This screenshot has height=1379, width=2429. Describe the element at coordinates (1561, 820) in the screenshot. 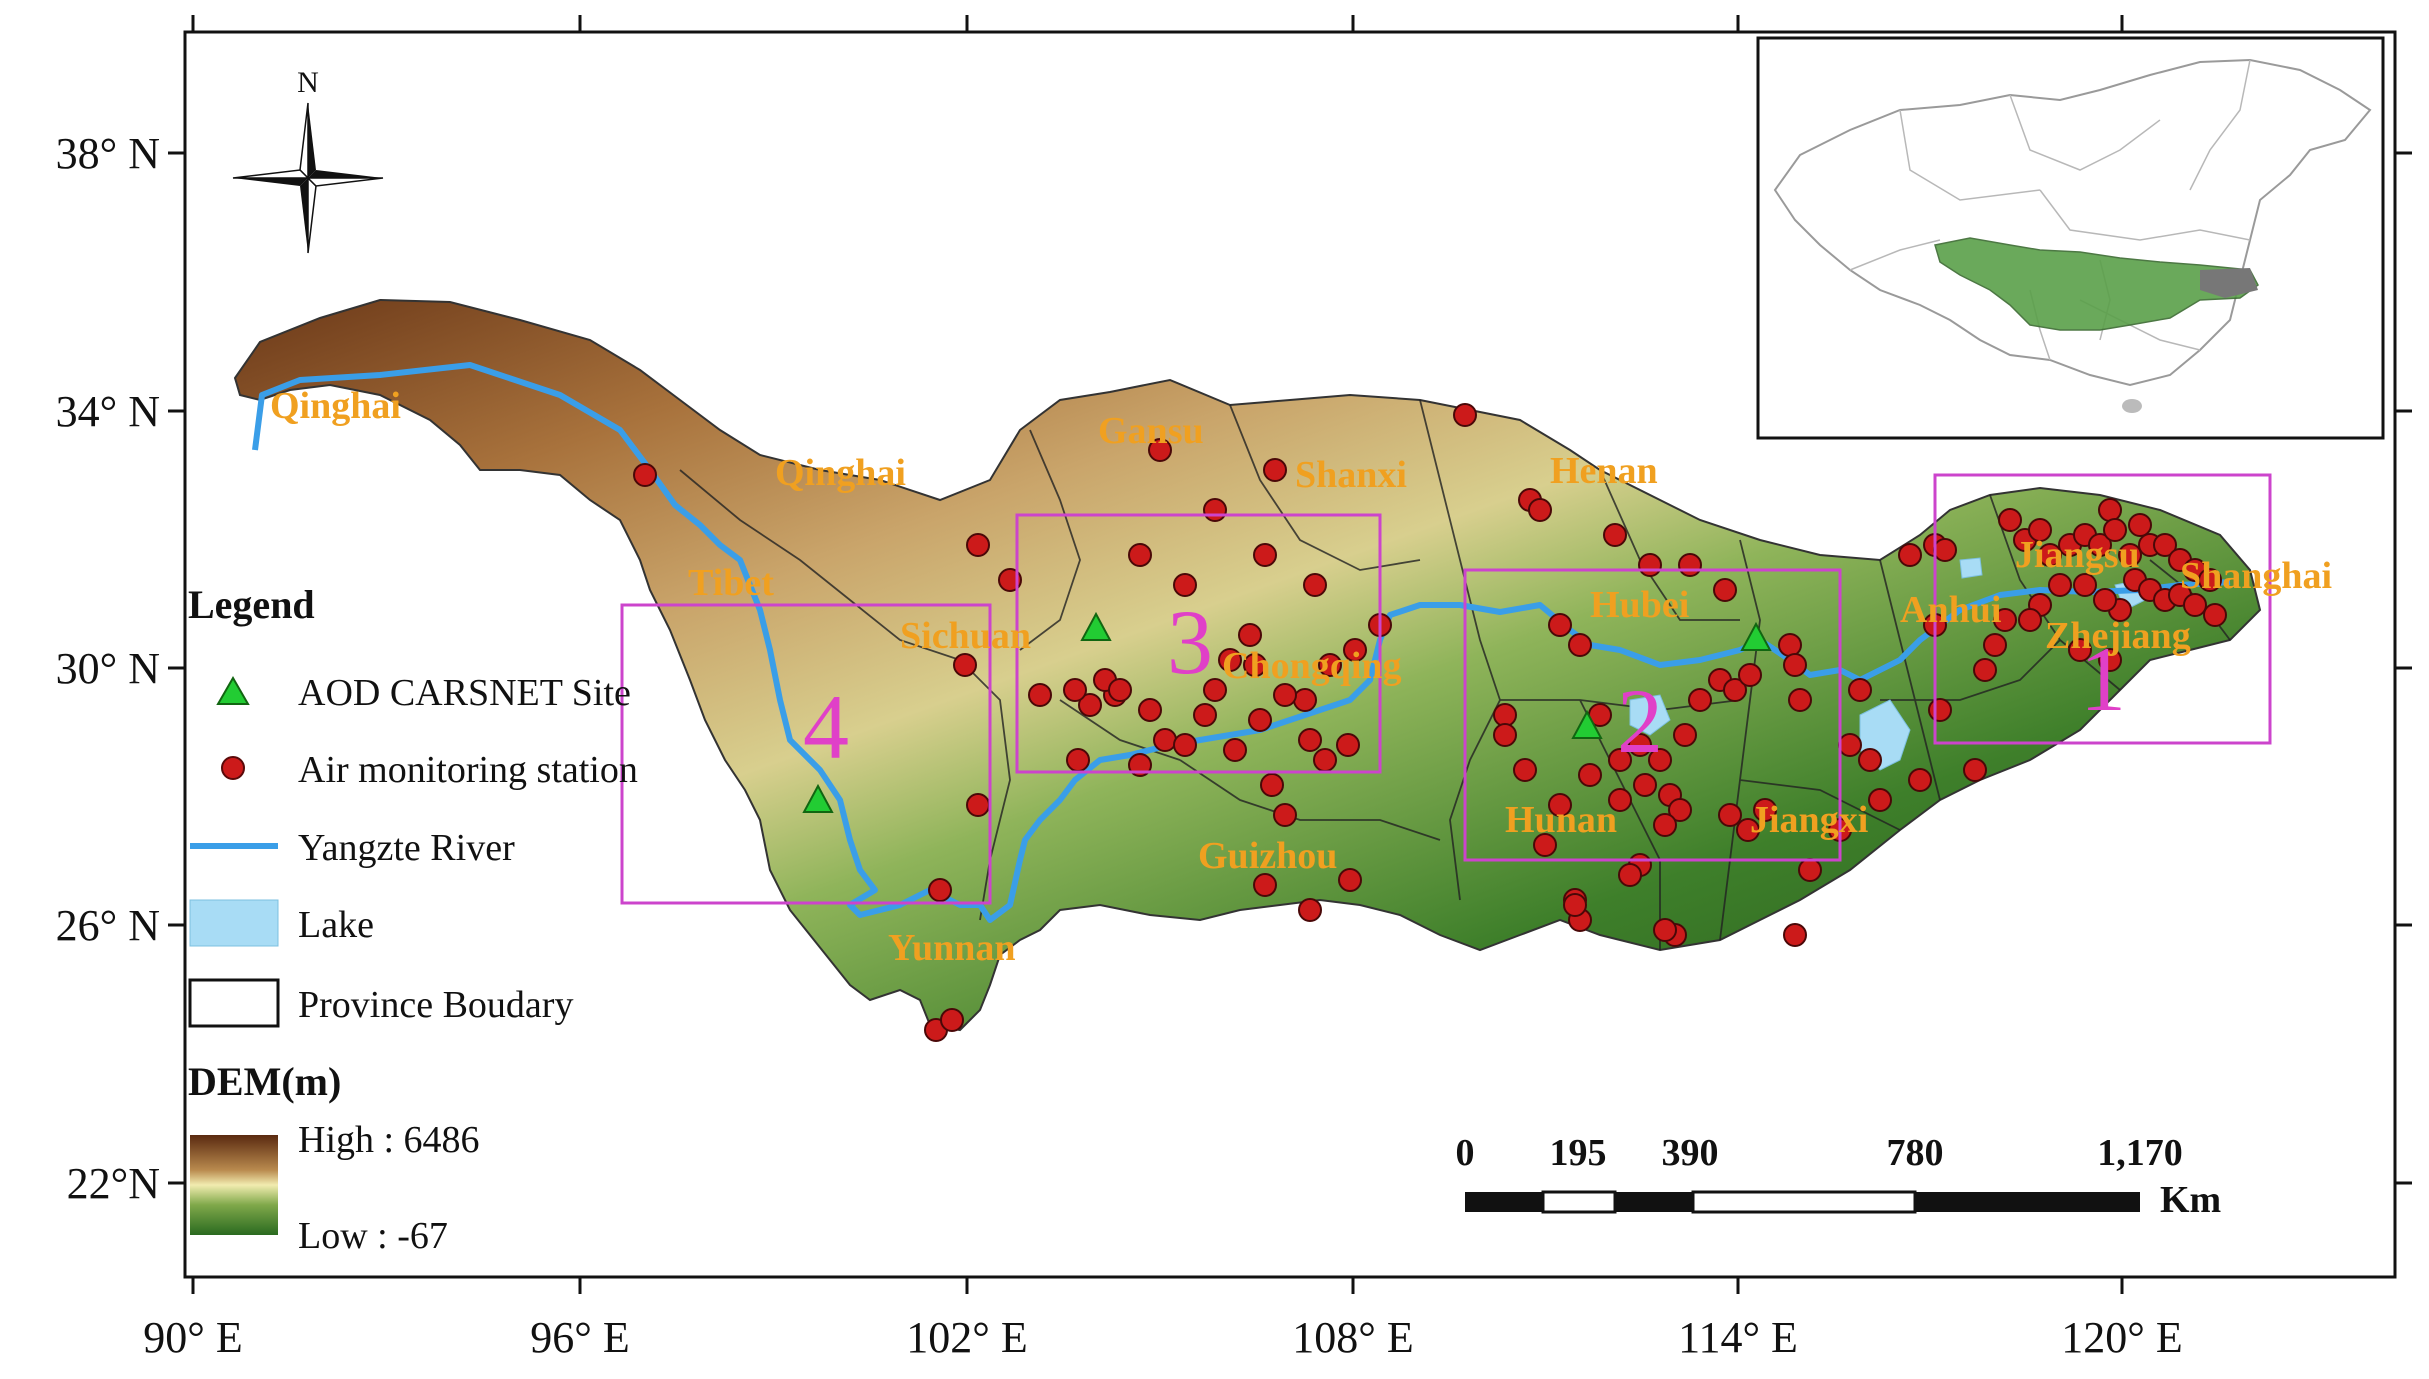

I see `province-label-hunan: Hunan` at that location.